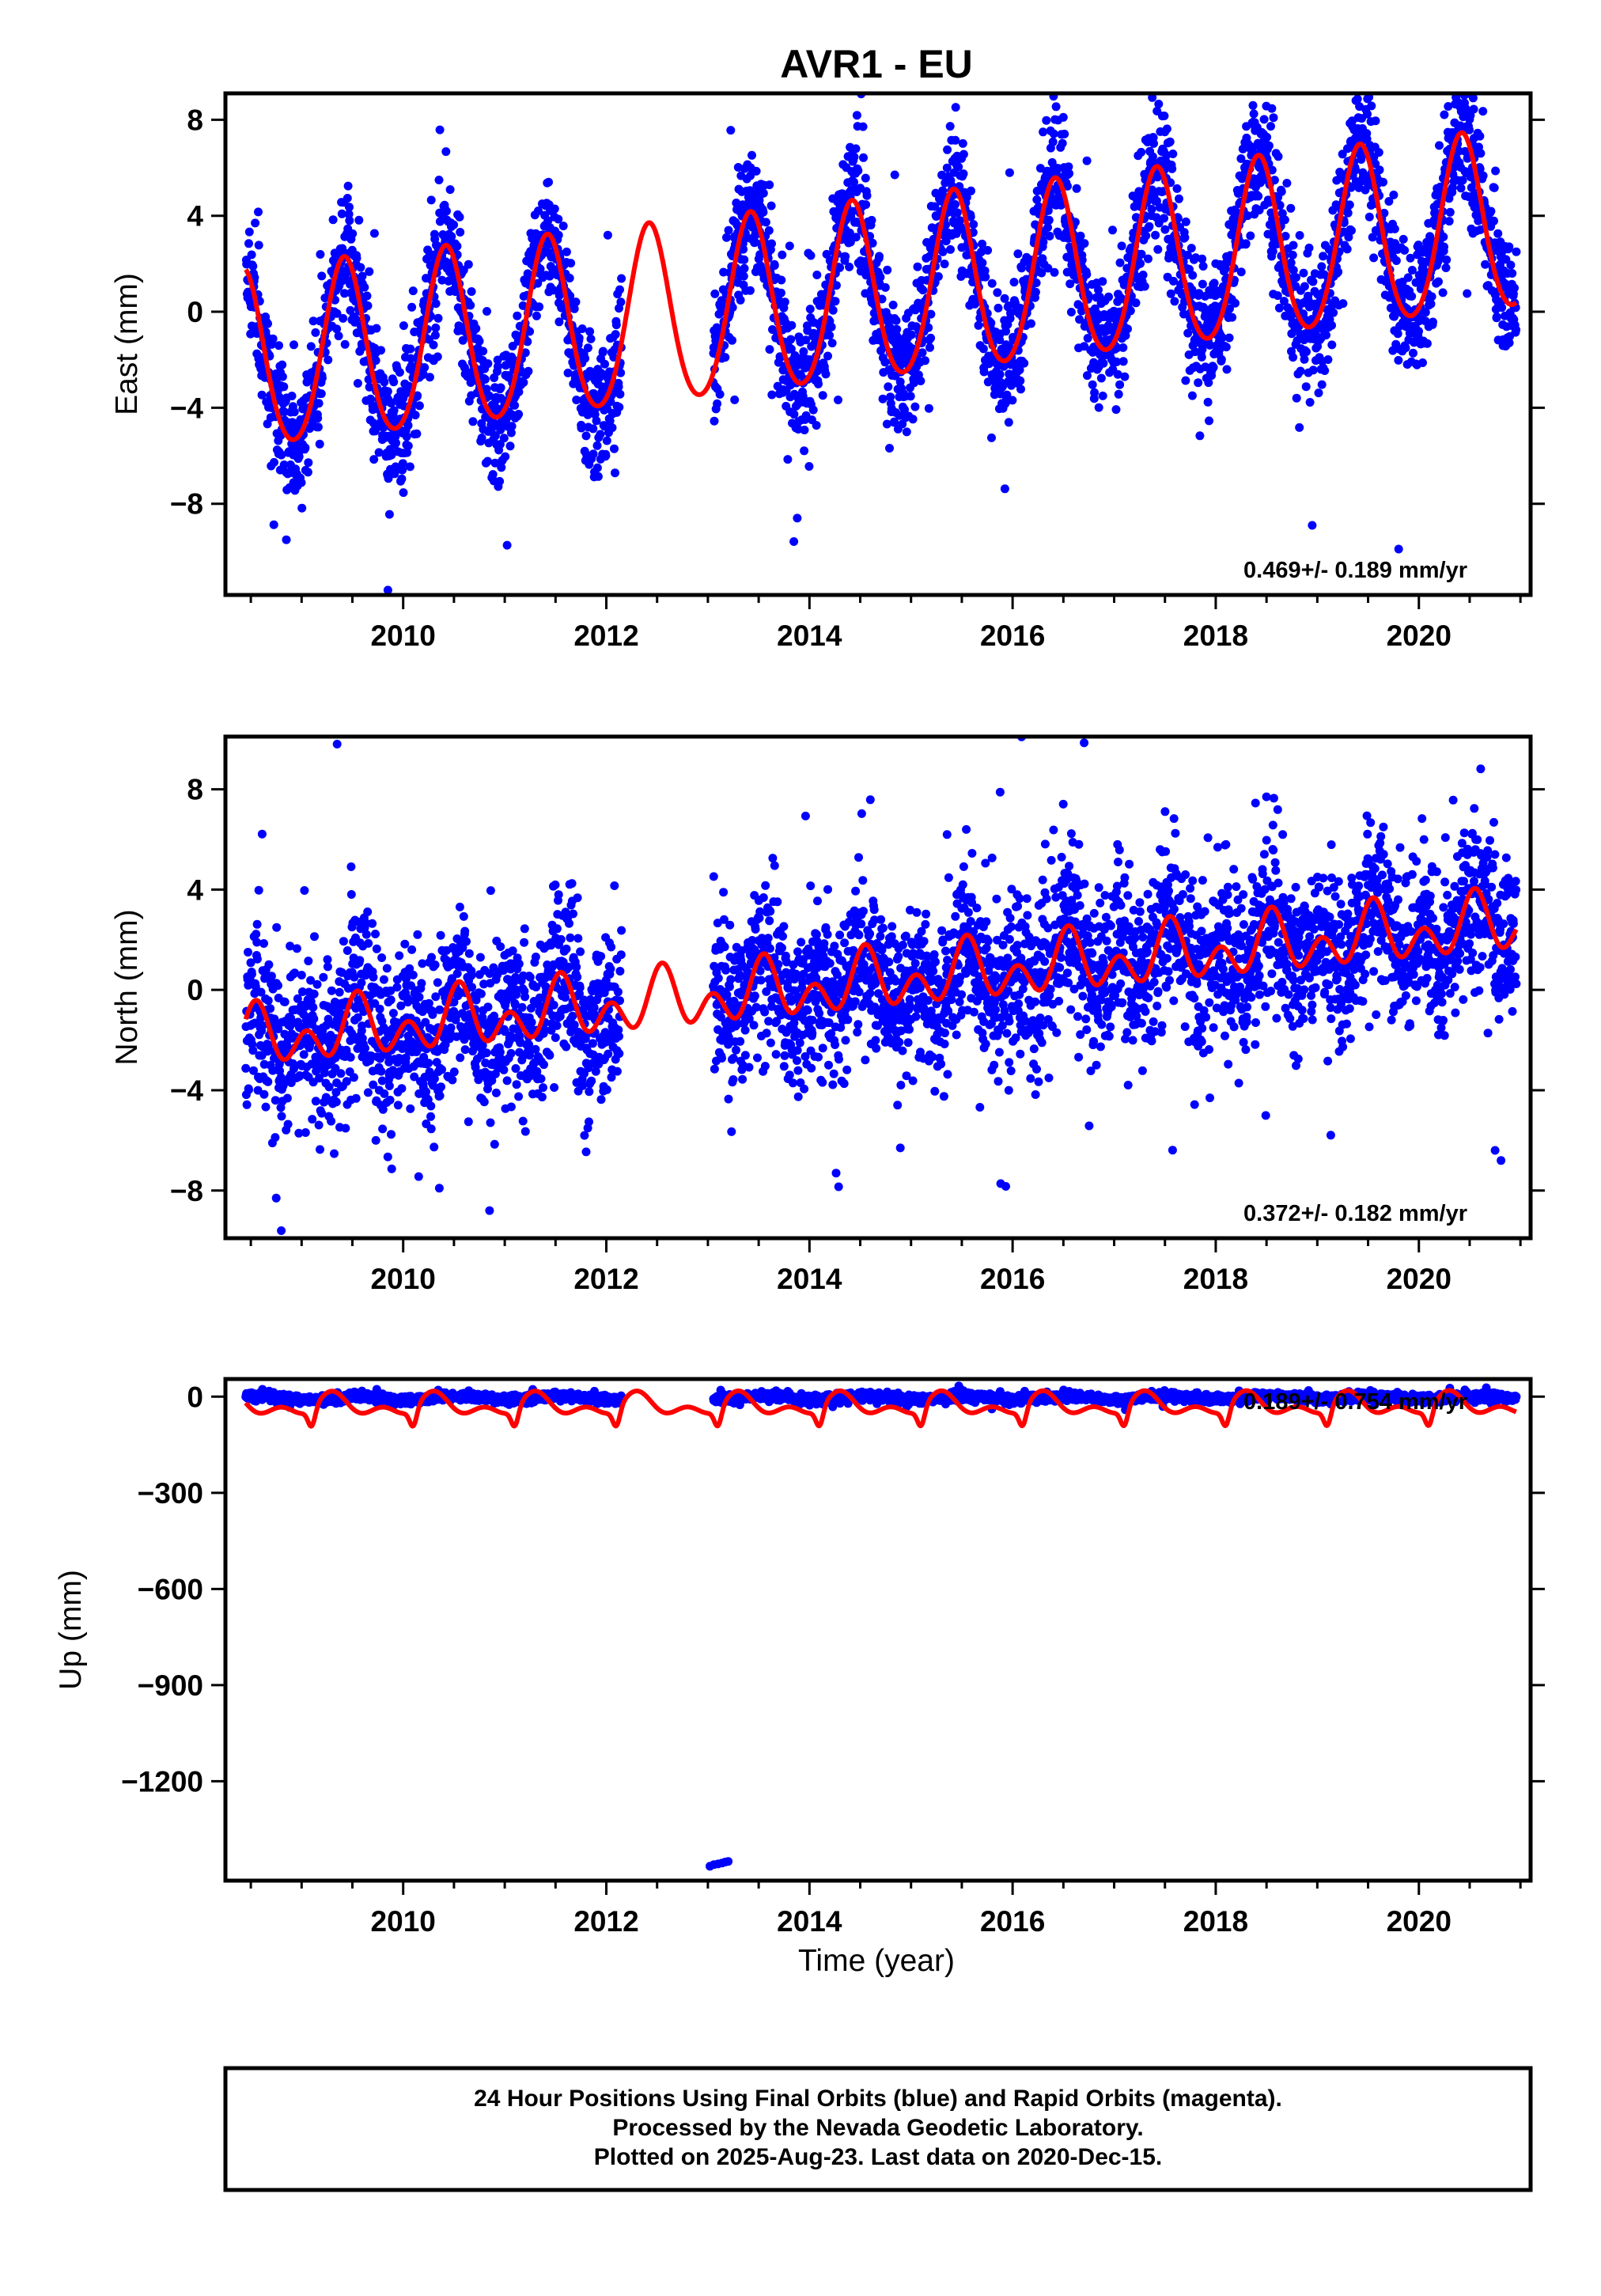 This screenshot has height=2296, width=1601. What do you see at coordinates (195, 216) in the screenshot?
I see `y-tick-label: 4` at bounding box center [195, 216].